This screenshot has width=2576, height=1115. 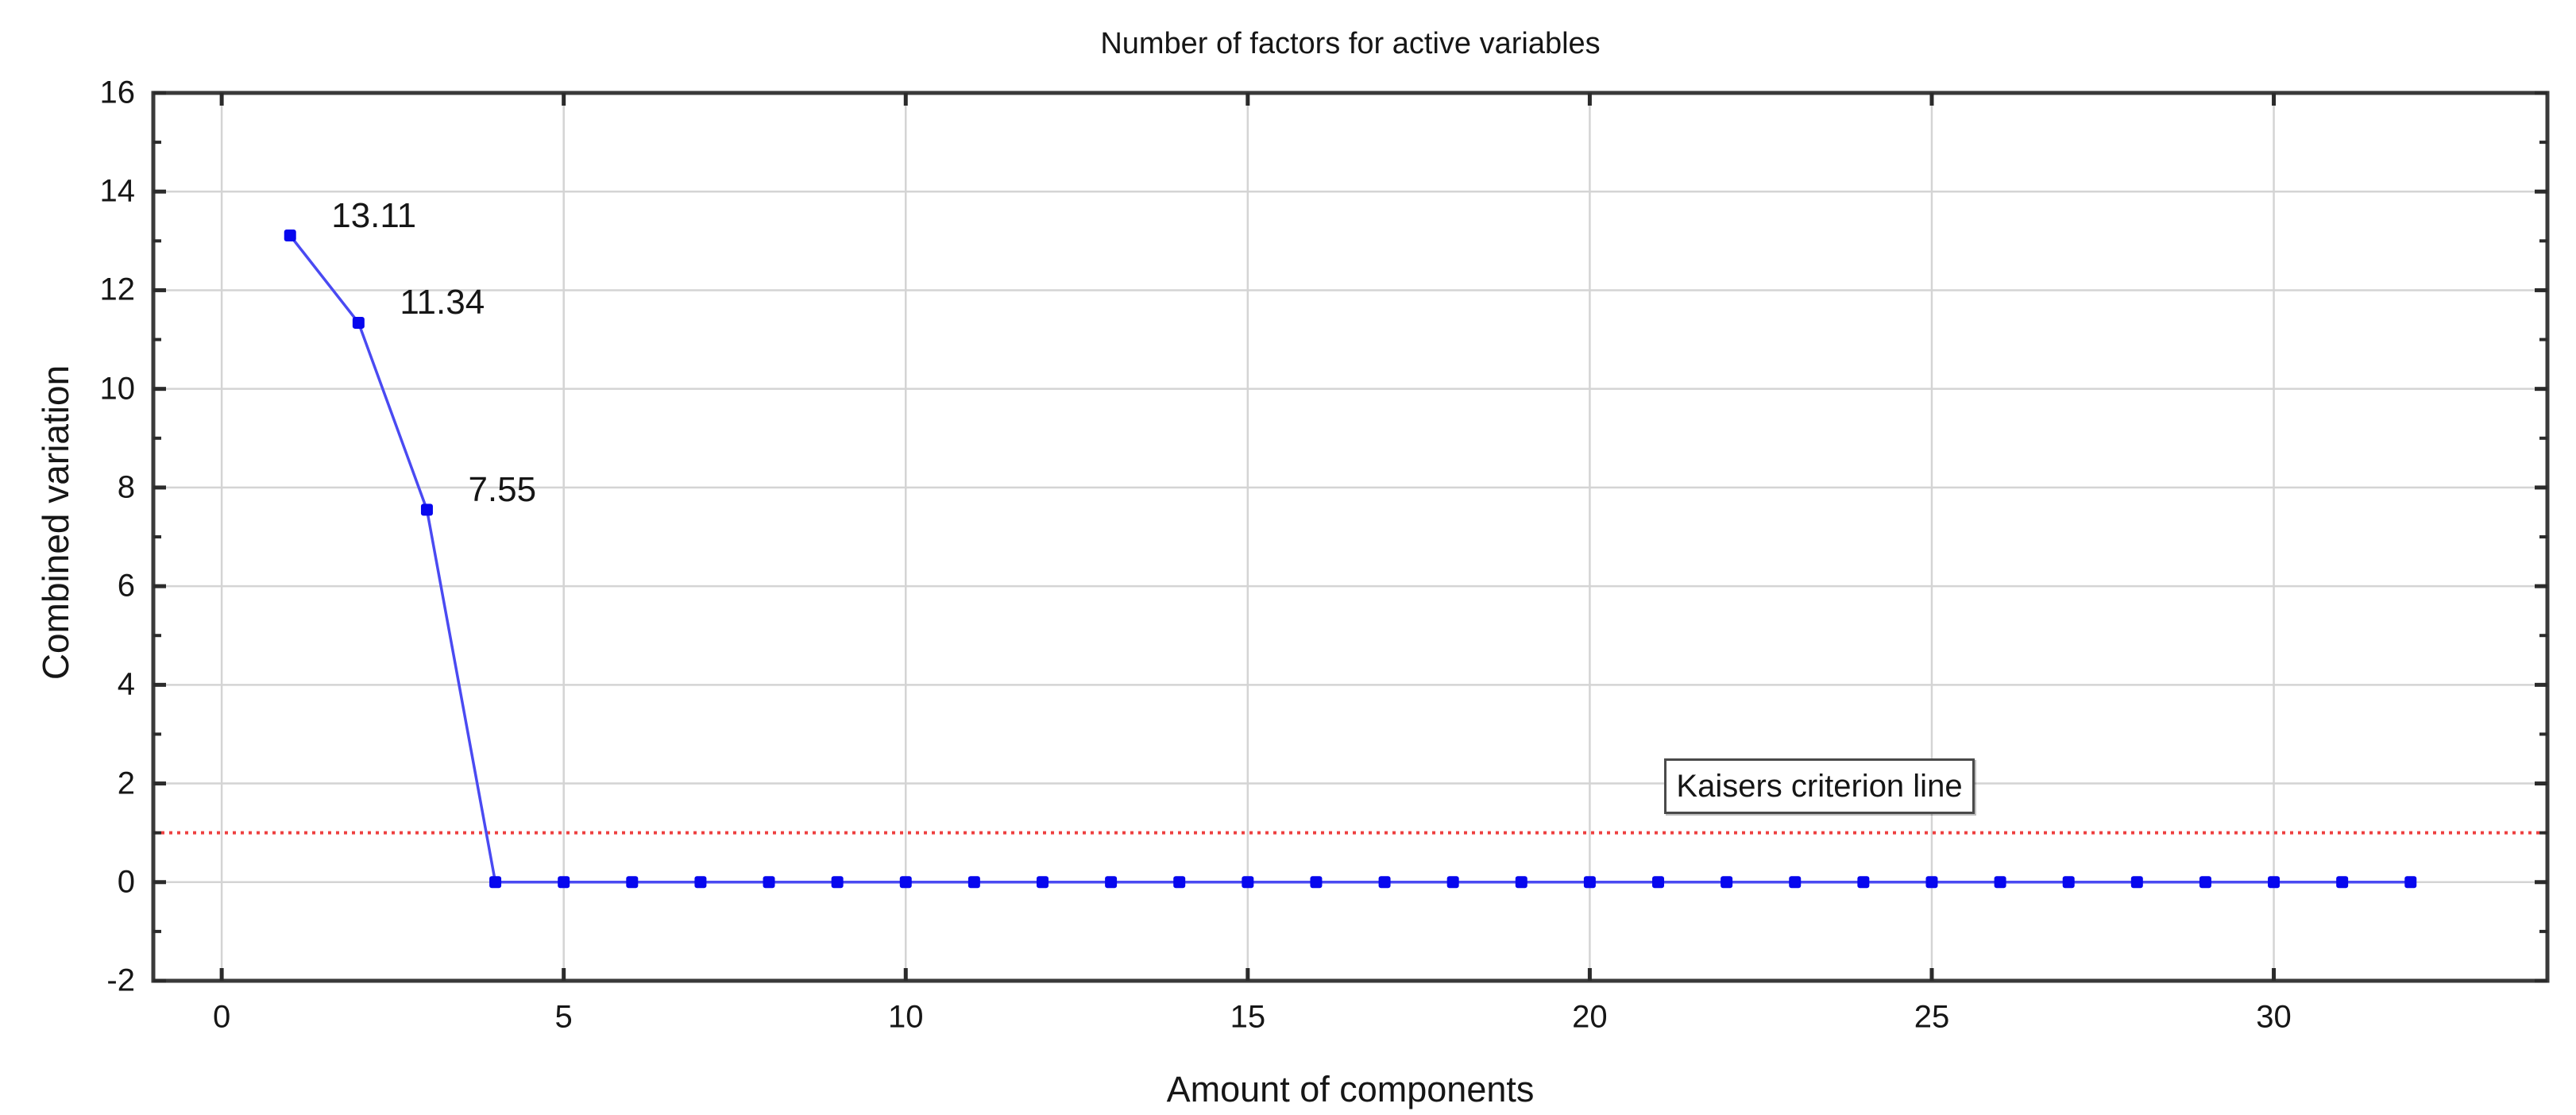 I want to click on y-tick-label: 14, so click(x=117, y=191).